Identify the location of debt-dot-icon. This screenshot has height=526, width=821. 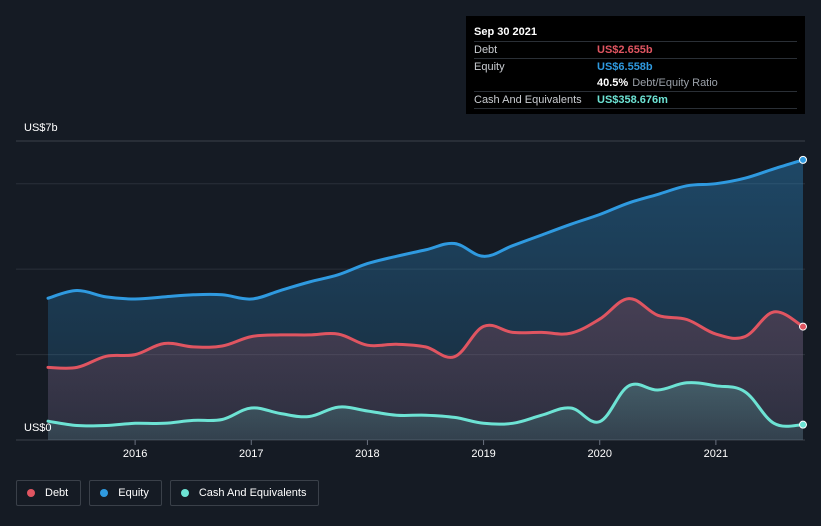
(31, 493).